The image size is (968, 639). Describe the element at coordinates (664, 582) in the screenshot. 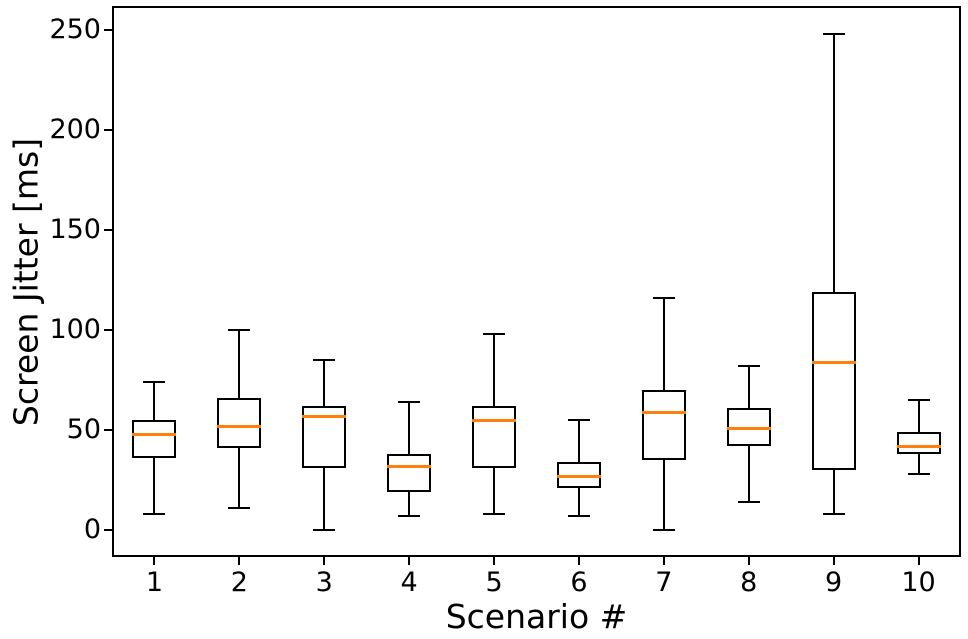

I see `x-tick-label: 7` at that location.